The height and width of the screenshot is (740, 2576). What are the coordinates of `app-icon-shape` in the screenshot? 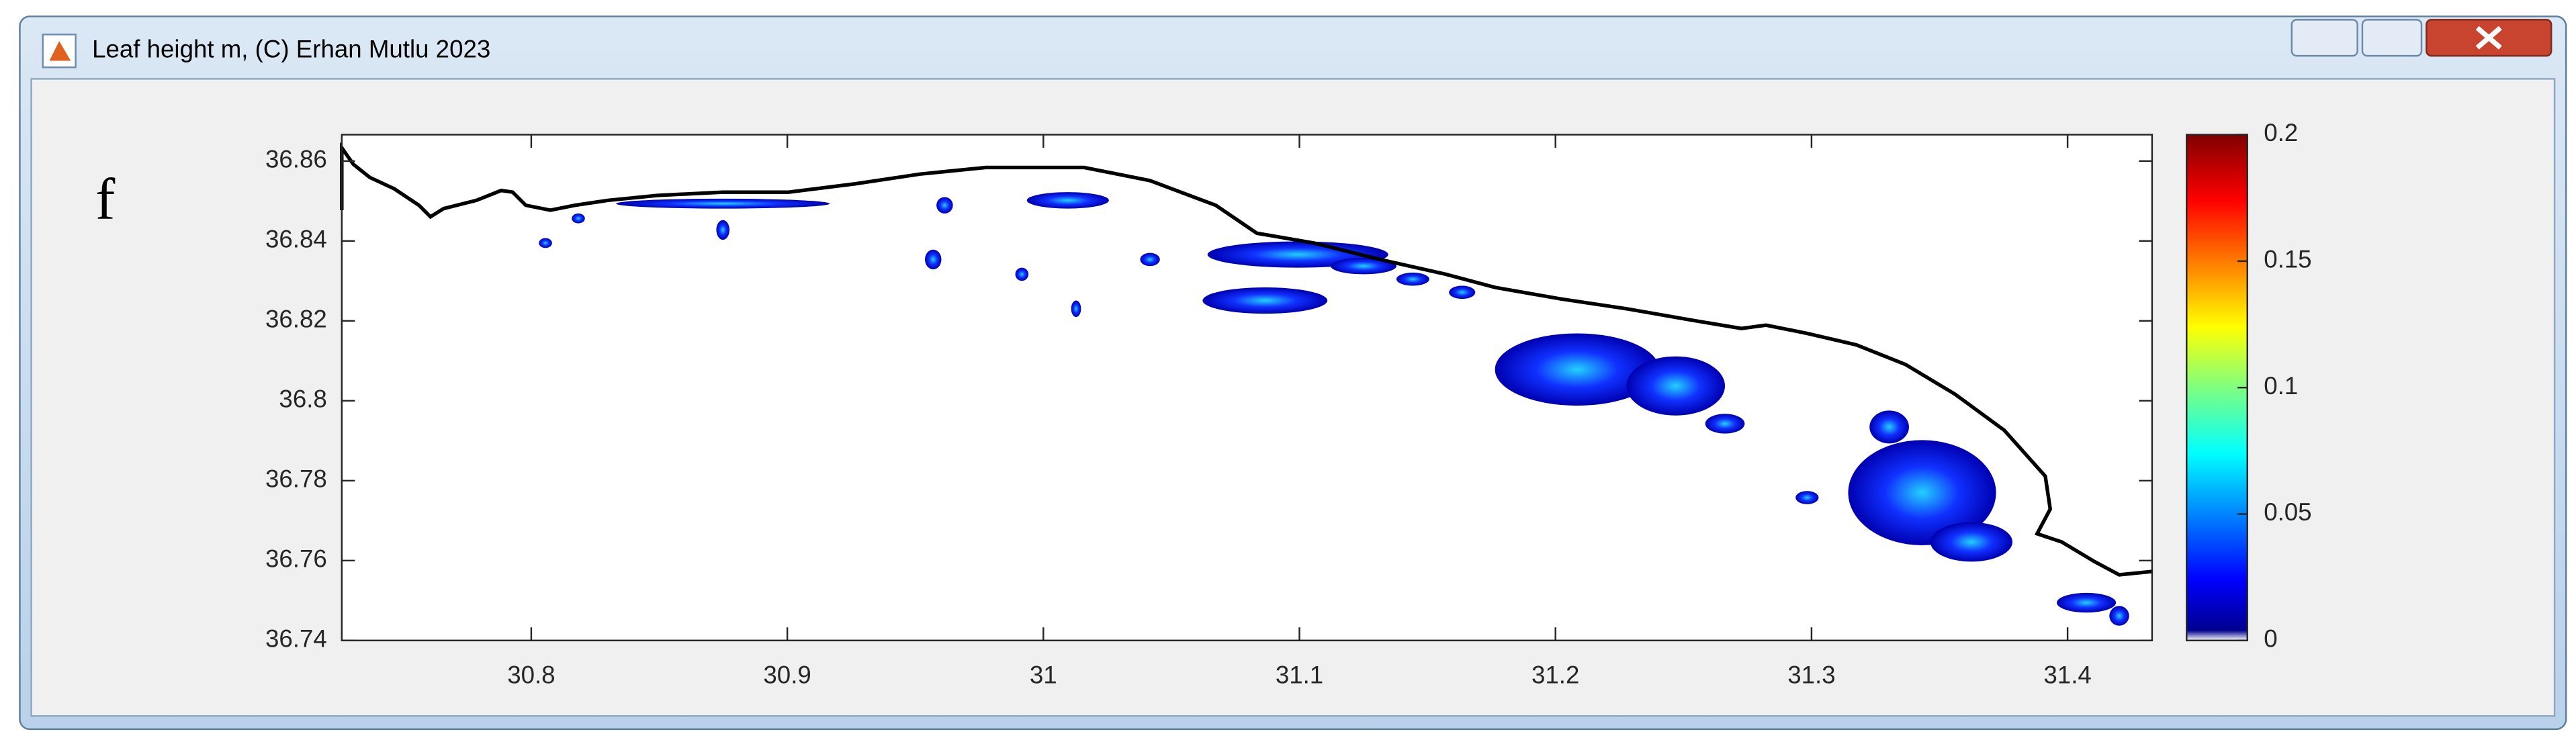 It's located at (60, 51).